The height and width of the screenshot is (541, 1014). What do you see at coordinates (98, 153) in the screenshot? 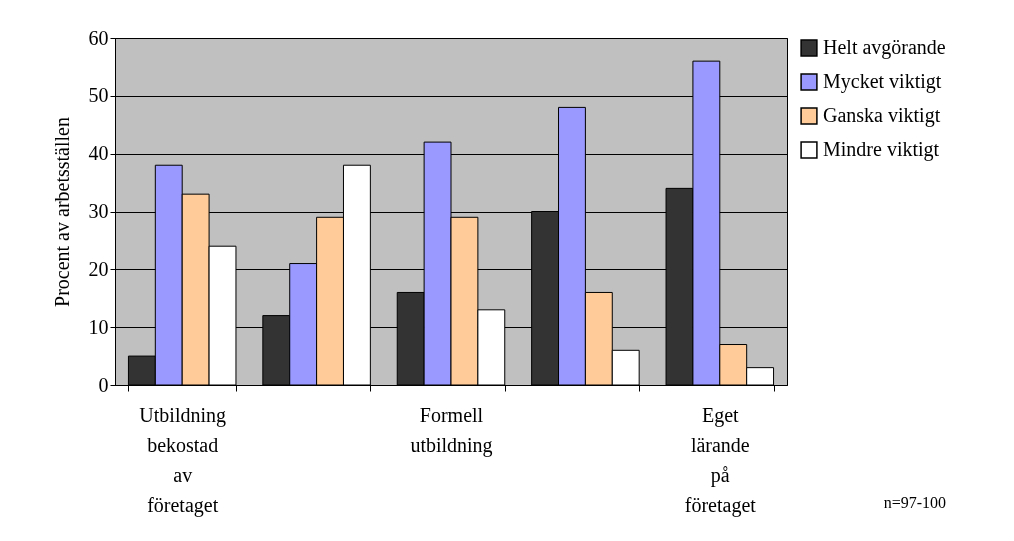
I see `y-tick-label: 40` at bounding box center [98, 153].